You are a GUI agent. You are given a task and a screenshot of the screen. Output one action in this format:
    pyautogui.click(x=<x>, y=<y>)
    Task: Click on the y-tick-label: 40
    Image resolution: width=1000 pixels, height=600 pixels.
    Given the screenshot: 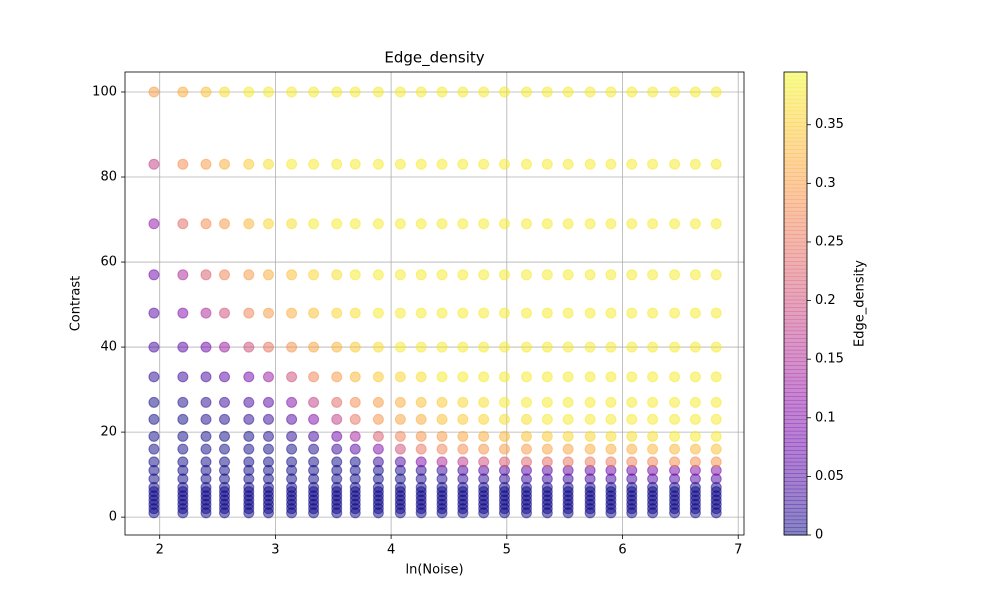 What is the action you would take?
    pyautogui.click(x=108, y=347)
    